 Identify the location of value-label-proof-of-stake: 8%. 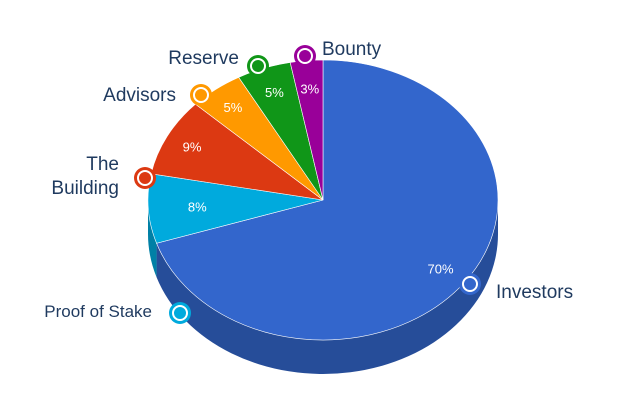
(197, 206).